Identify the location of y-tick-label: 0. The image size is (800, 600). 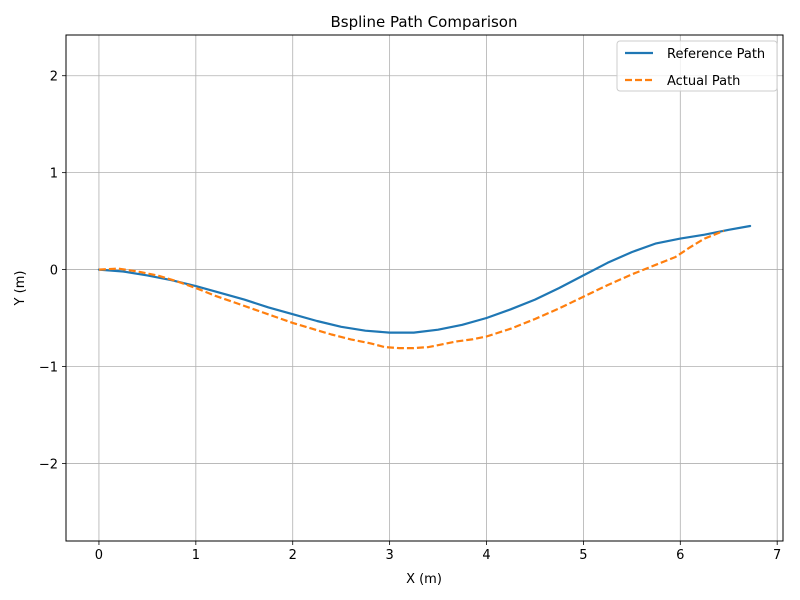
(54, 271).